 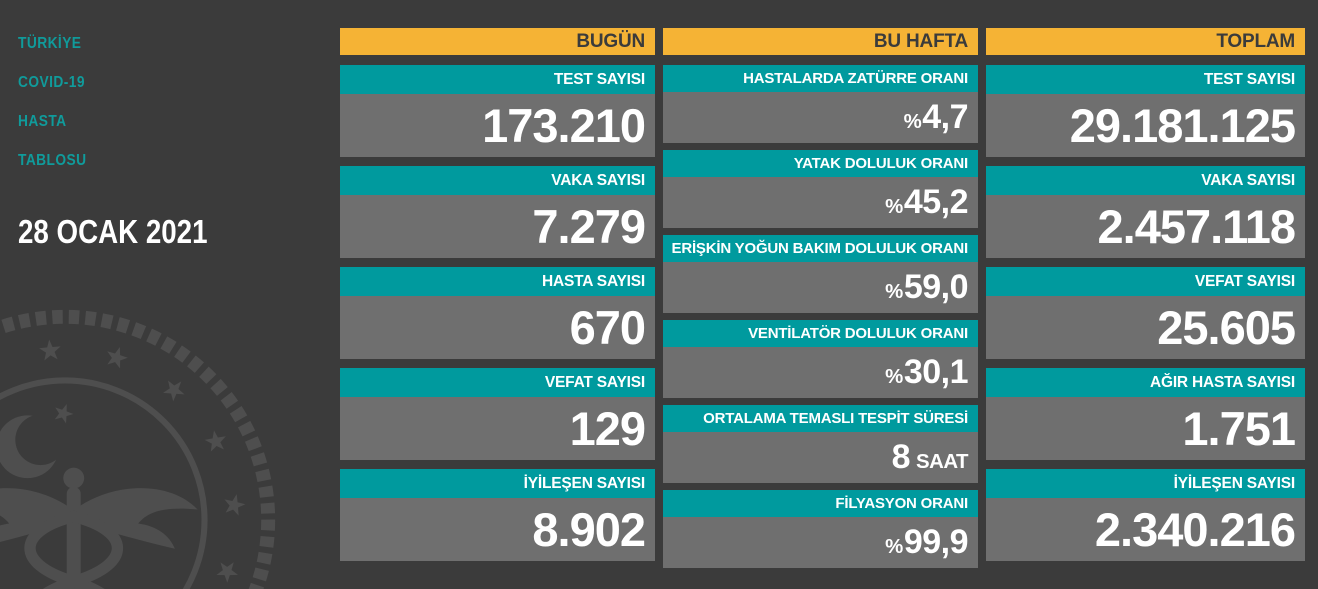 I want to click on stat-value-text: 25.605, so click(x=1226, y=327).